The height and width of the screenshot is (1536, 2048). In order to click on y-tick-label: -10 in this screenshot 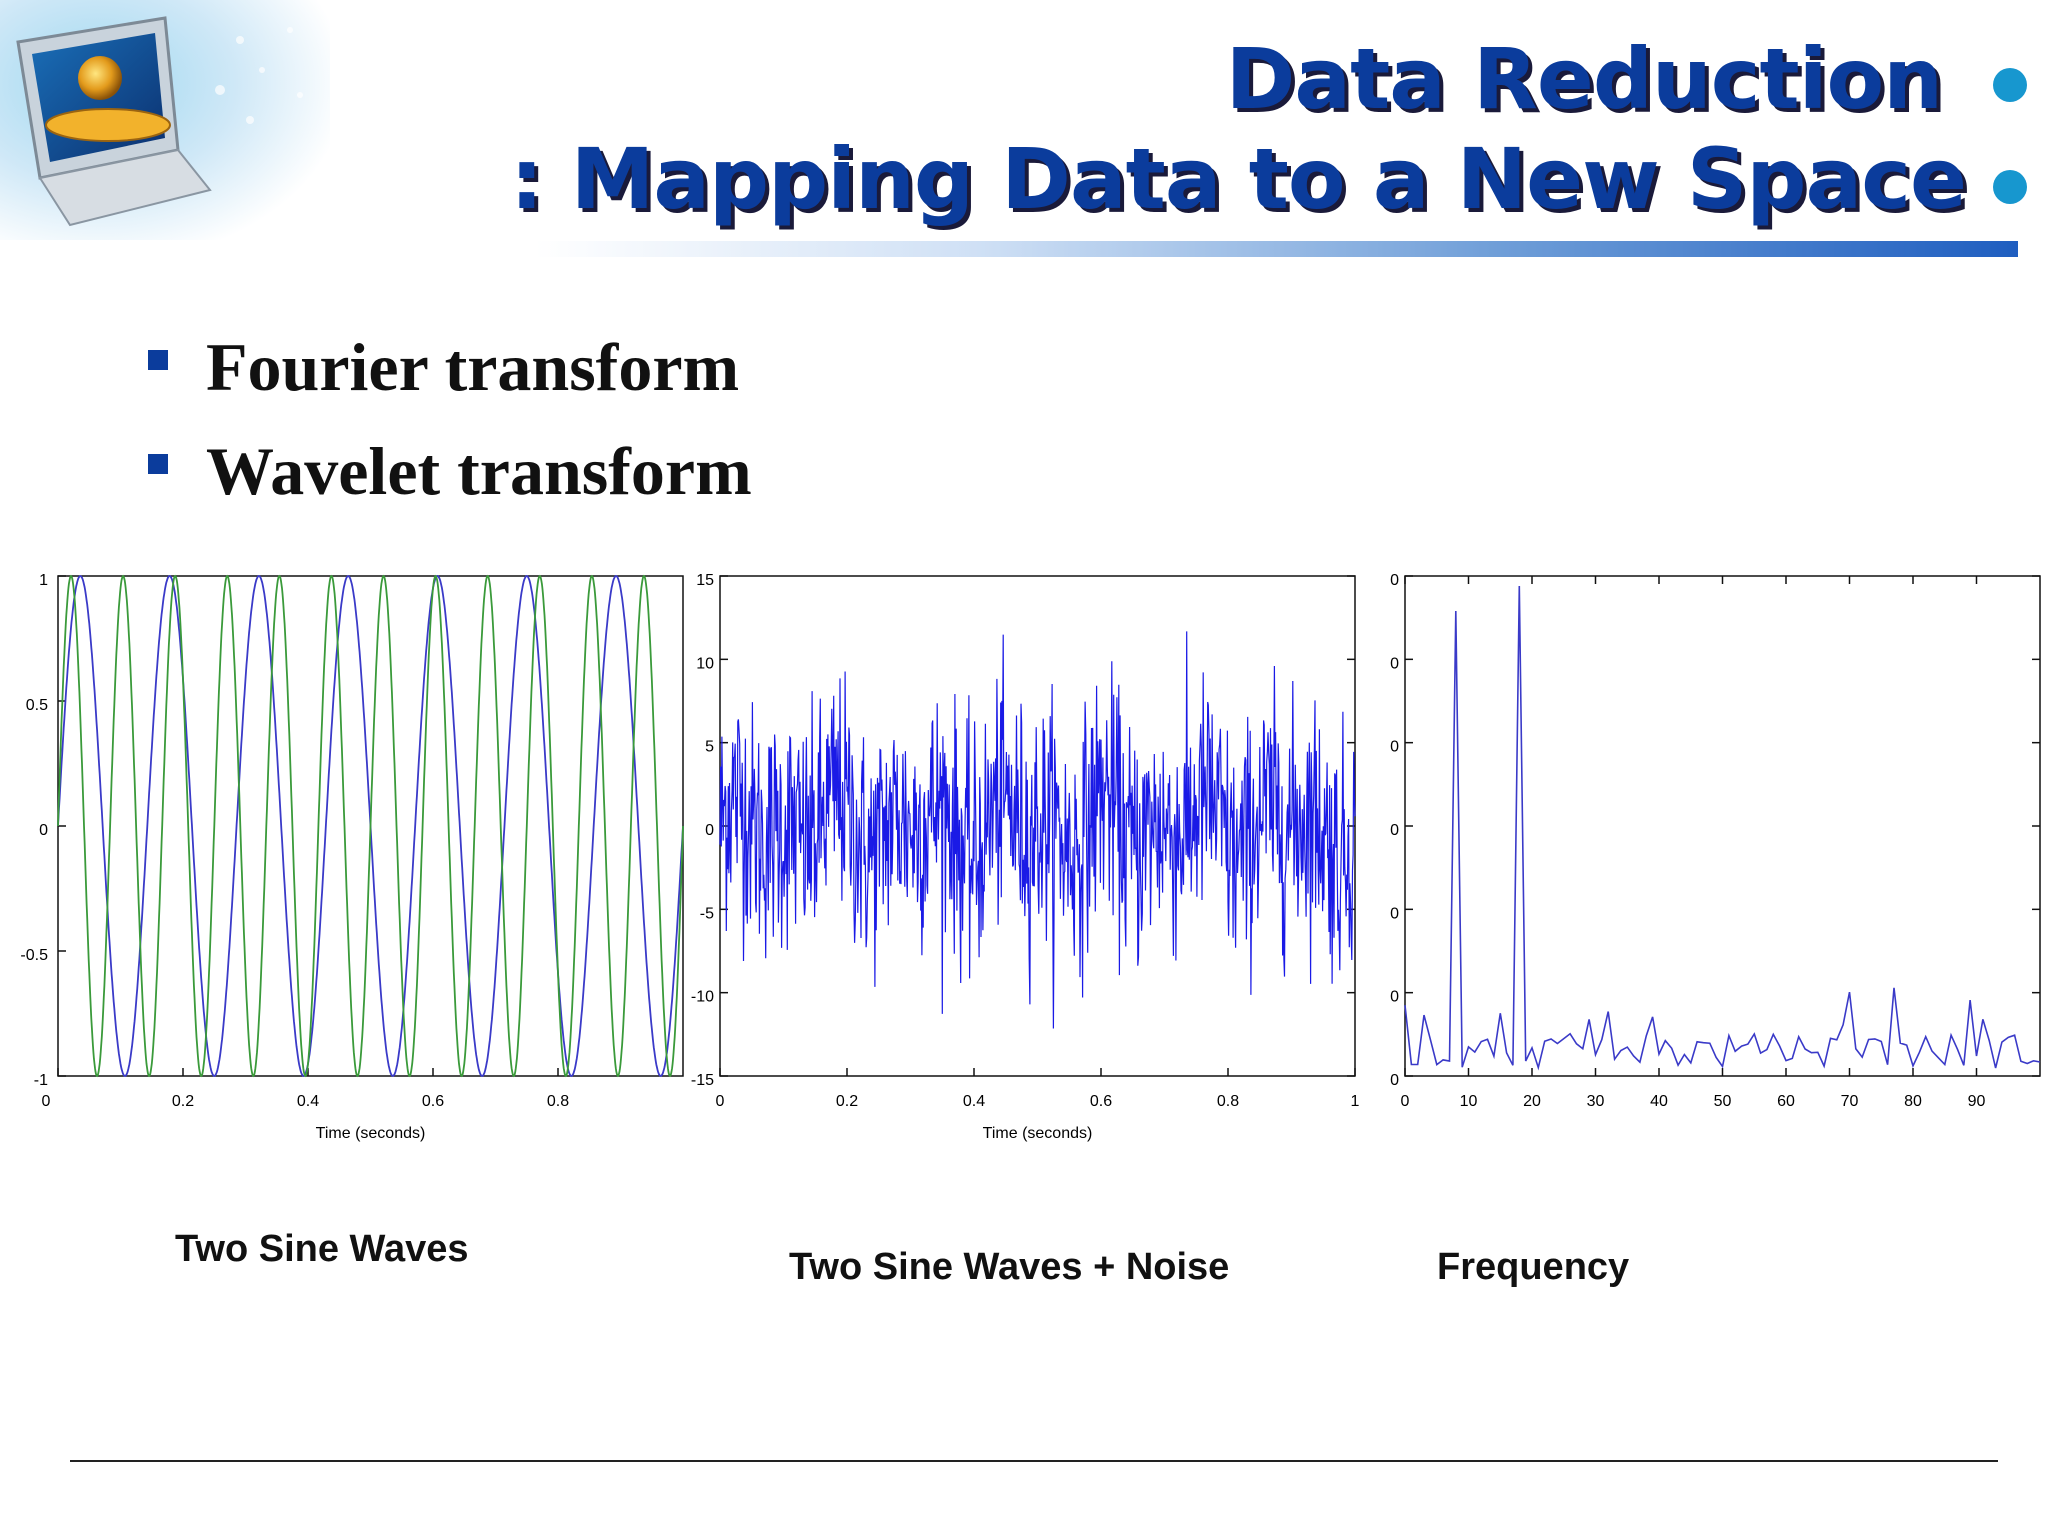, I will do `click(702, 997)`.